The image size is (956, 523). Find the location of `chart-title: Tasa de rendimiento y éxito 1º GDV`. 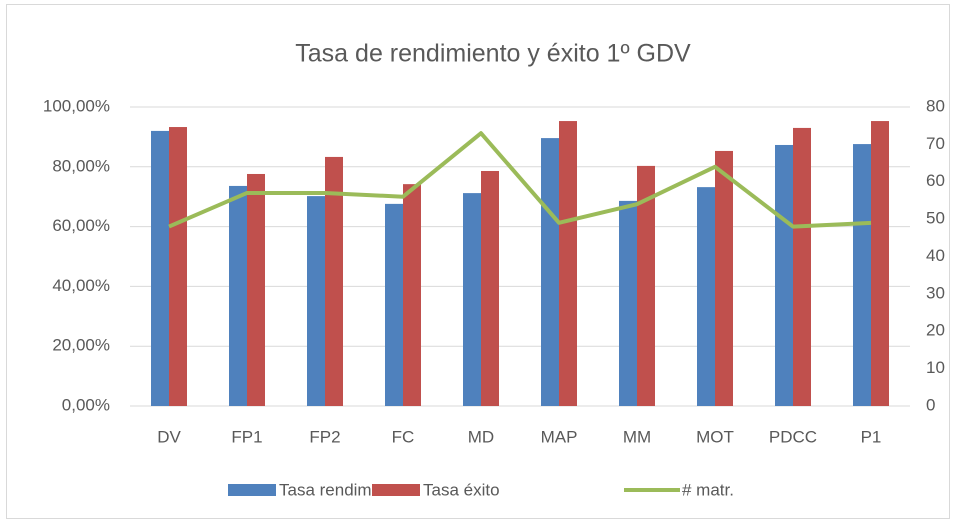

chart-title: Tasa de rendimiento y éxito 1º GDV is located at coordinates (493, 54).